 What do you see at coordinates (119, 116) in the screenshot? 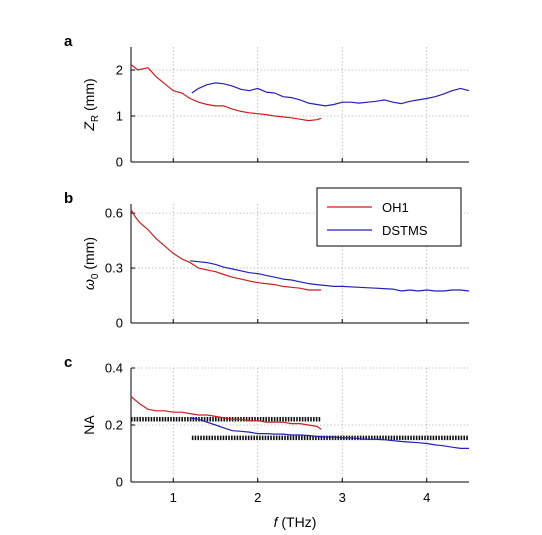
I see `y-tick-label: 1` at bounding box center [119, 116].